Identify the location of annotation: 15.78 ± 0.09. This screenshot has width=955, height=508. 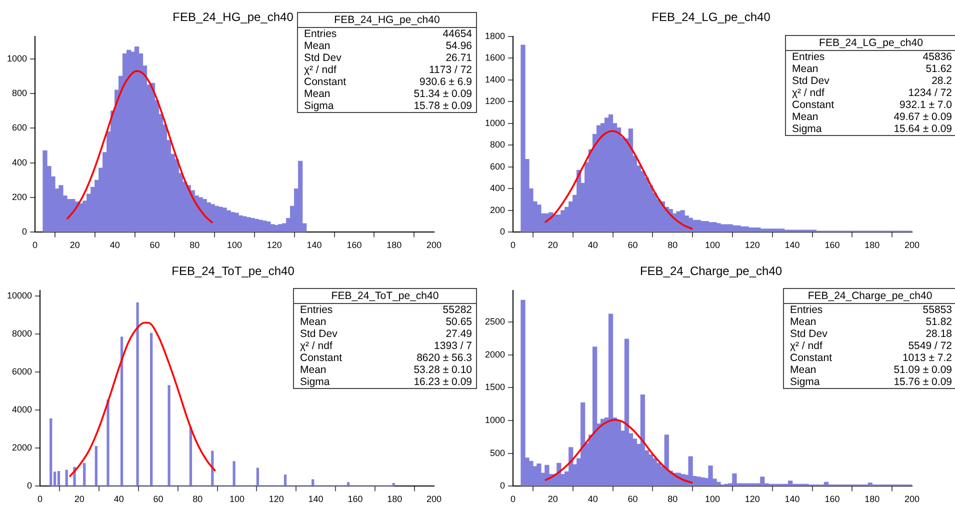
(443, 106).